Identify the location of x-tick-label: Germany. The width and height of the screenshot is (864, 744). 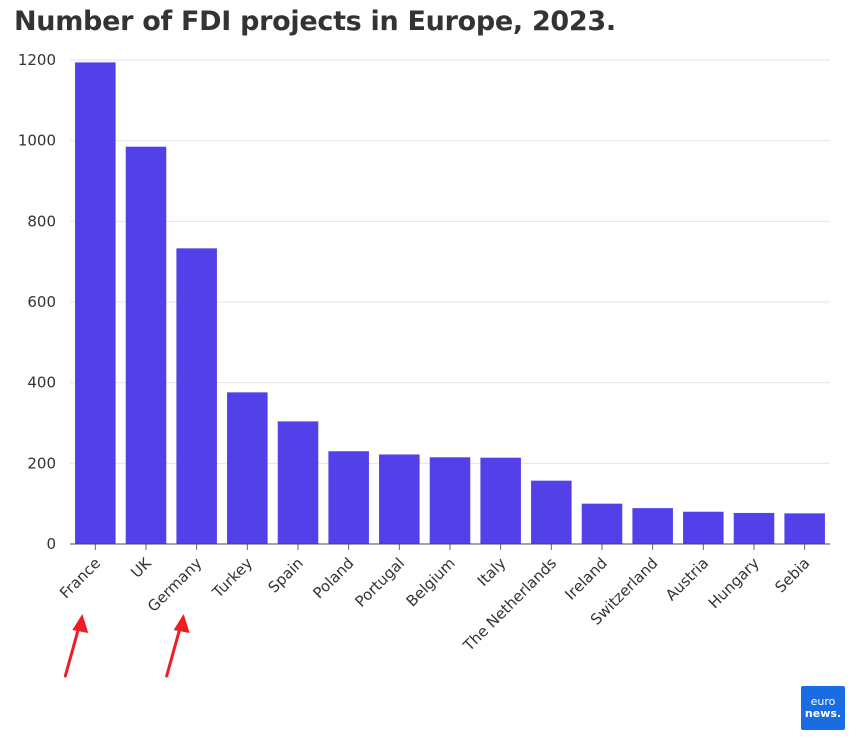
(175, 585).